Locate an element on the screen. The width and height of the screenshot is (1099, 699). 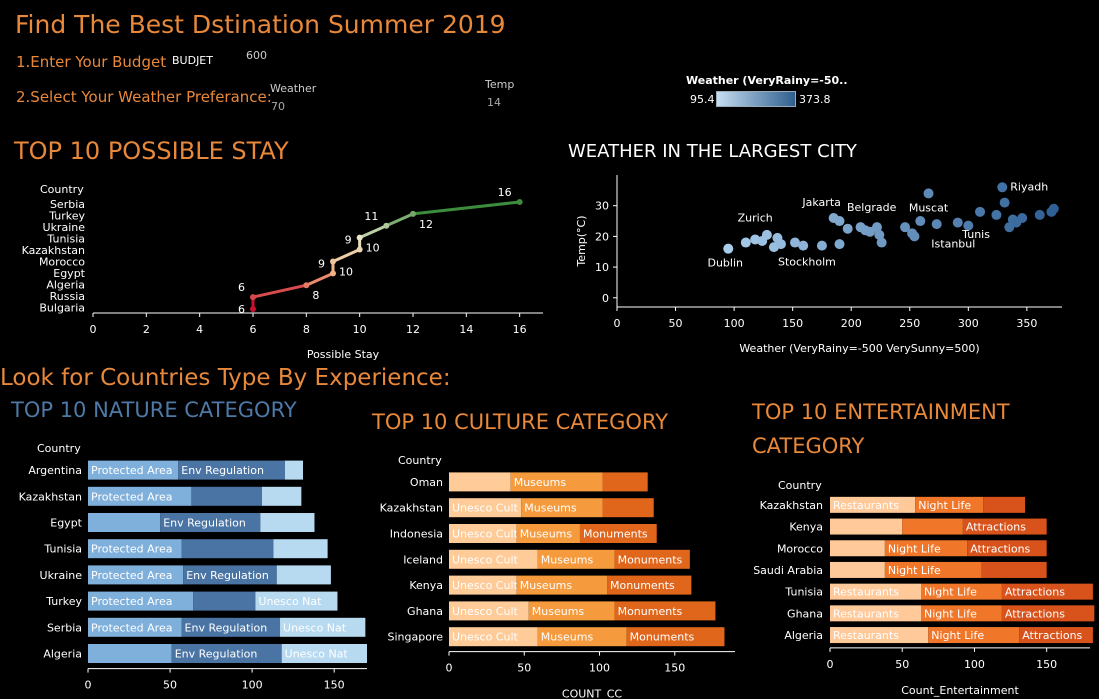
weather-x-tick-label: 350 is located at coordinates (1026, 323).